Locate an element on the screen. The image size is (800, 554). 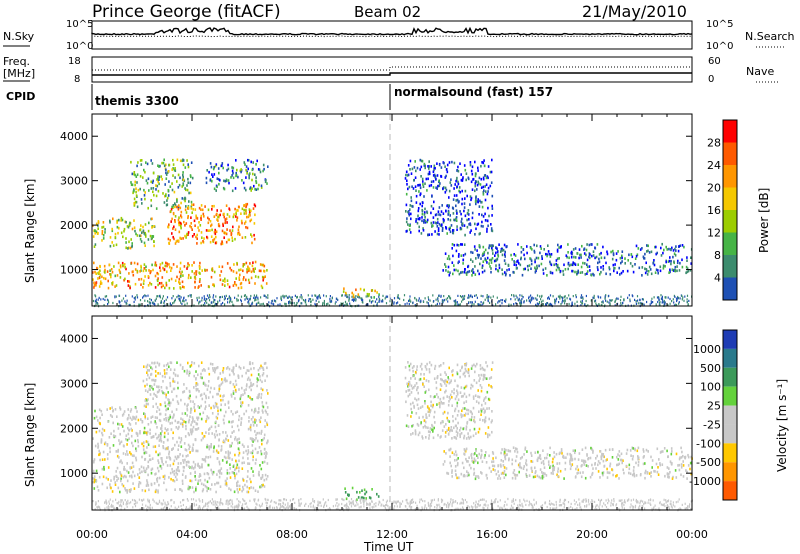
freq-left-tick-top: 18 is located at coordinates (74, 61).